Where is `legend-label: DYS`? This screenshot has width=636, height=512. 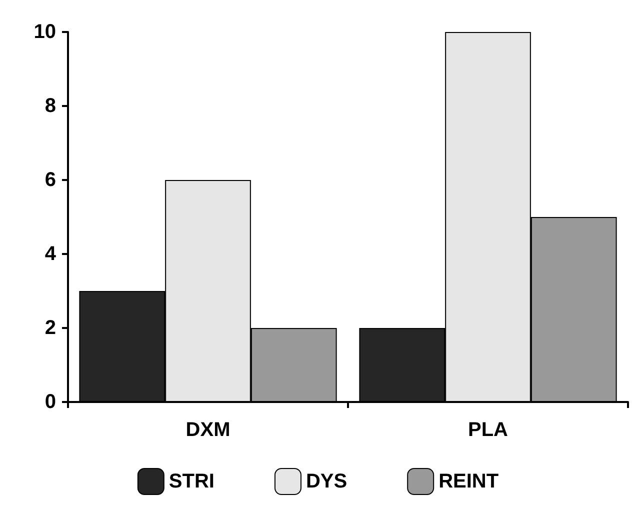 legend-label: DYS is located at coordinates (327, 481).